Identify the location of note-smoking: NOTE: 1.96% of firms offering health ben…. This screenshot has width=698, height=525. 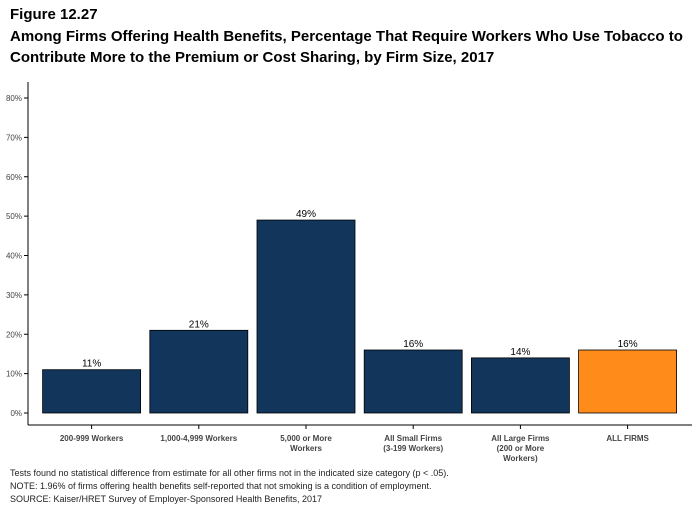
(221, 486).